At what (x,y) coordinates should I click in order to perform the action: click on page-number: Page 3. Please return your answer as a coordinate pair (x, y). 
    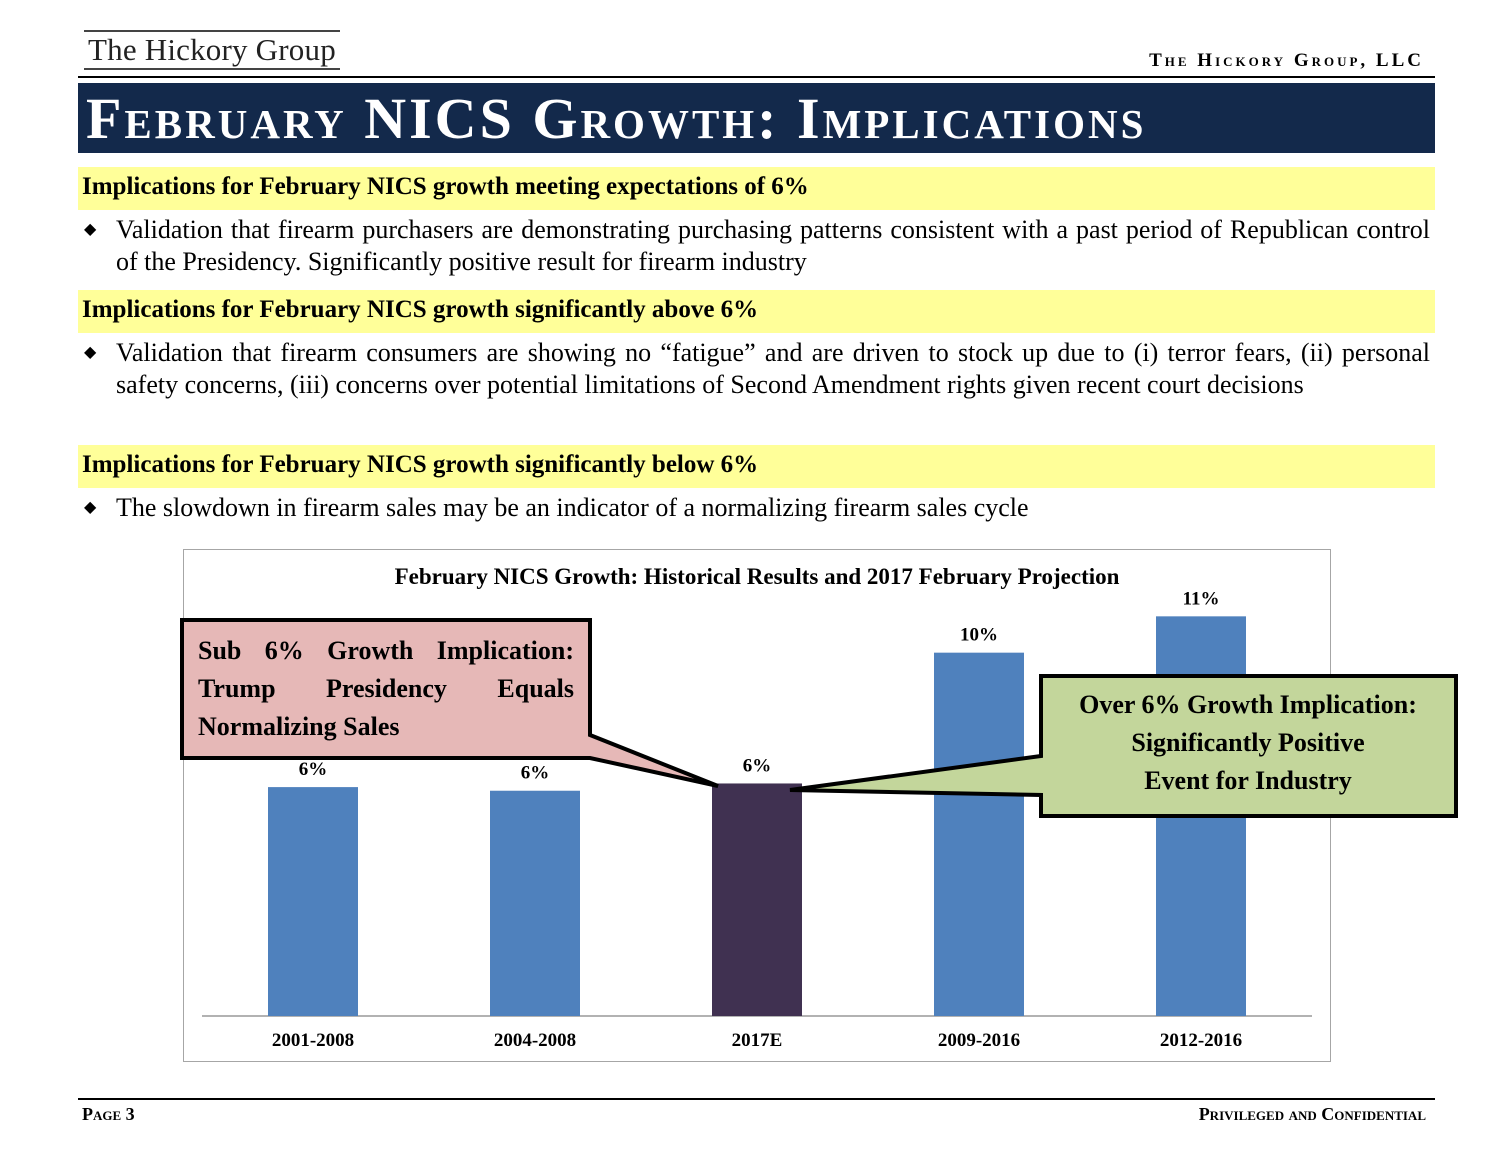
    Looking at the image, I should click on (108, 1114).